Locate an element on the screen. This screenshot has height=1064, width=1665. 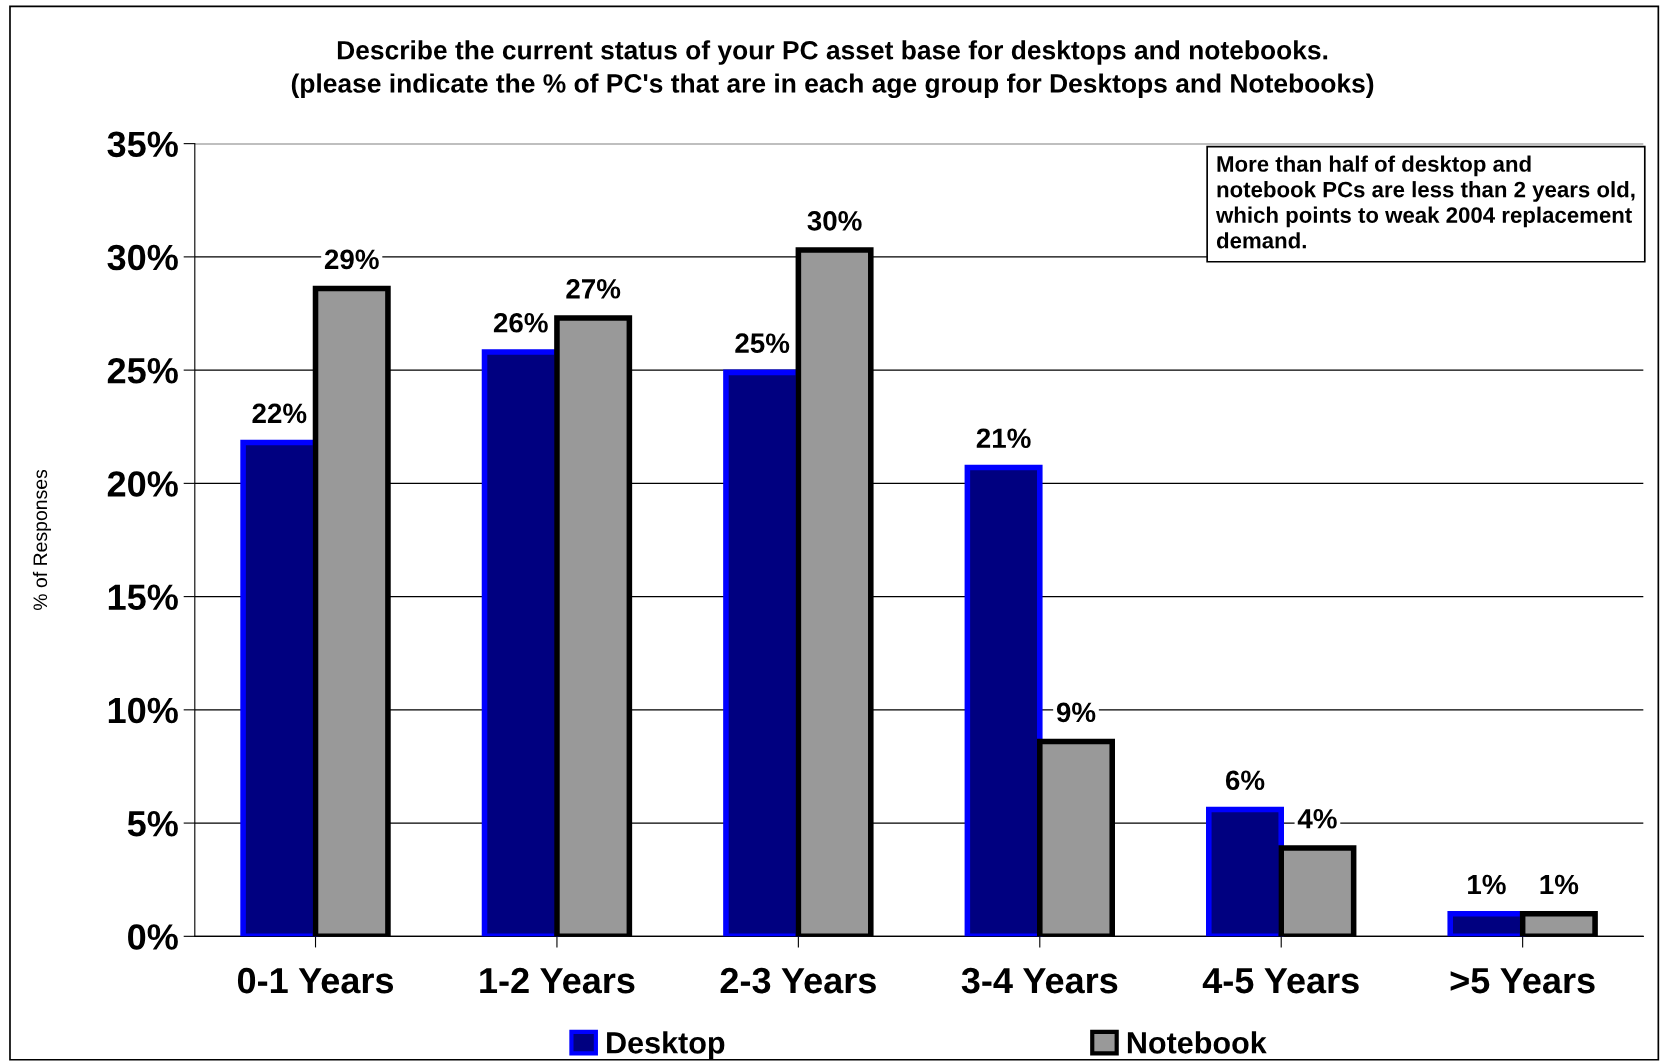
chart-title: Describe the current status of your PC asset base for desktops and notebooks. (please indicate the % of PC's that are in each age group for Desktops and Notebooks) is located at coordinates (832, 69).